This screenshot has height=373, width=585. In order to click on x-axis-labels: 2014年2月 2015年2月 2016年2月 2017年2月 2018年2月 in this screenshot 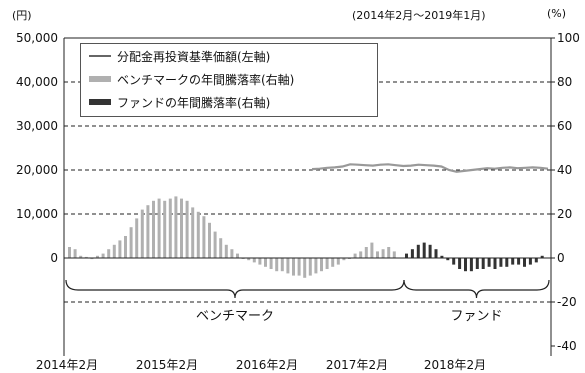, I will do `click(261, 365)`.